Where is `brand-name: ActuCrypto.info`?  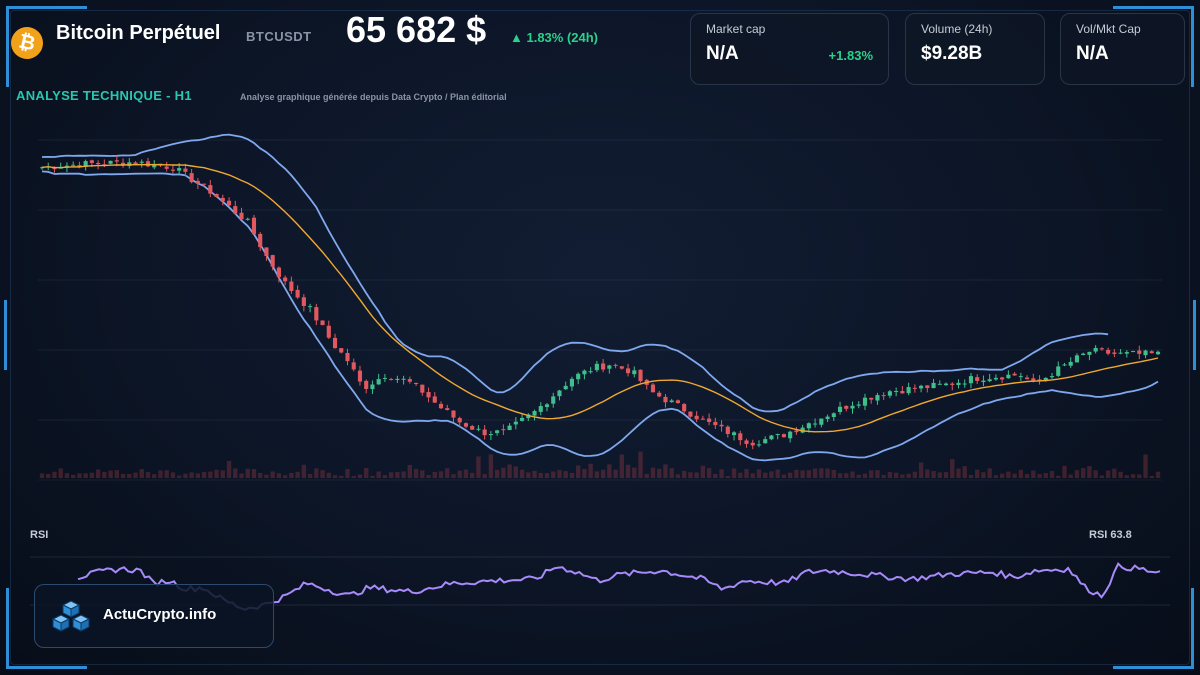 brand-name: ActuCrypto.info is located at coordinates (160, 614).